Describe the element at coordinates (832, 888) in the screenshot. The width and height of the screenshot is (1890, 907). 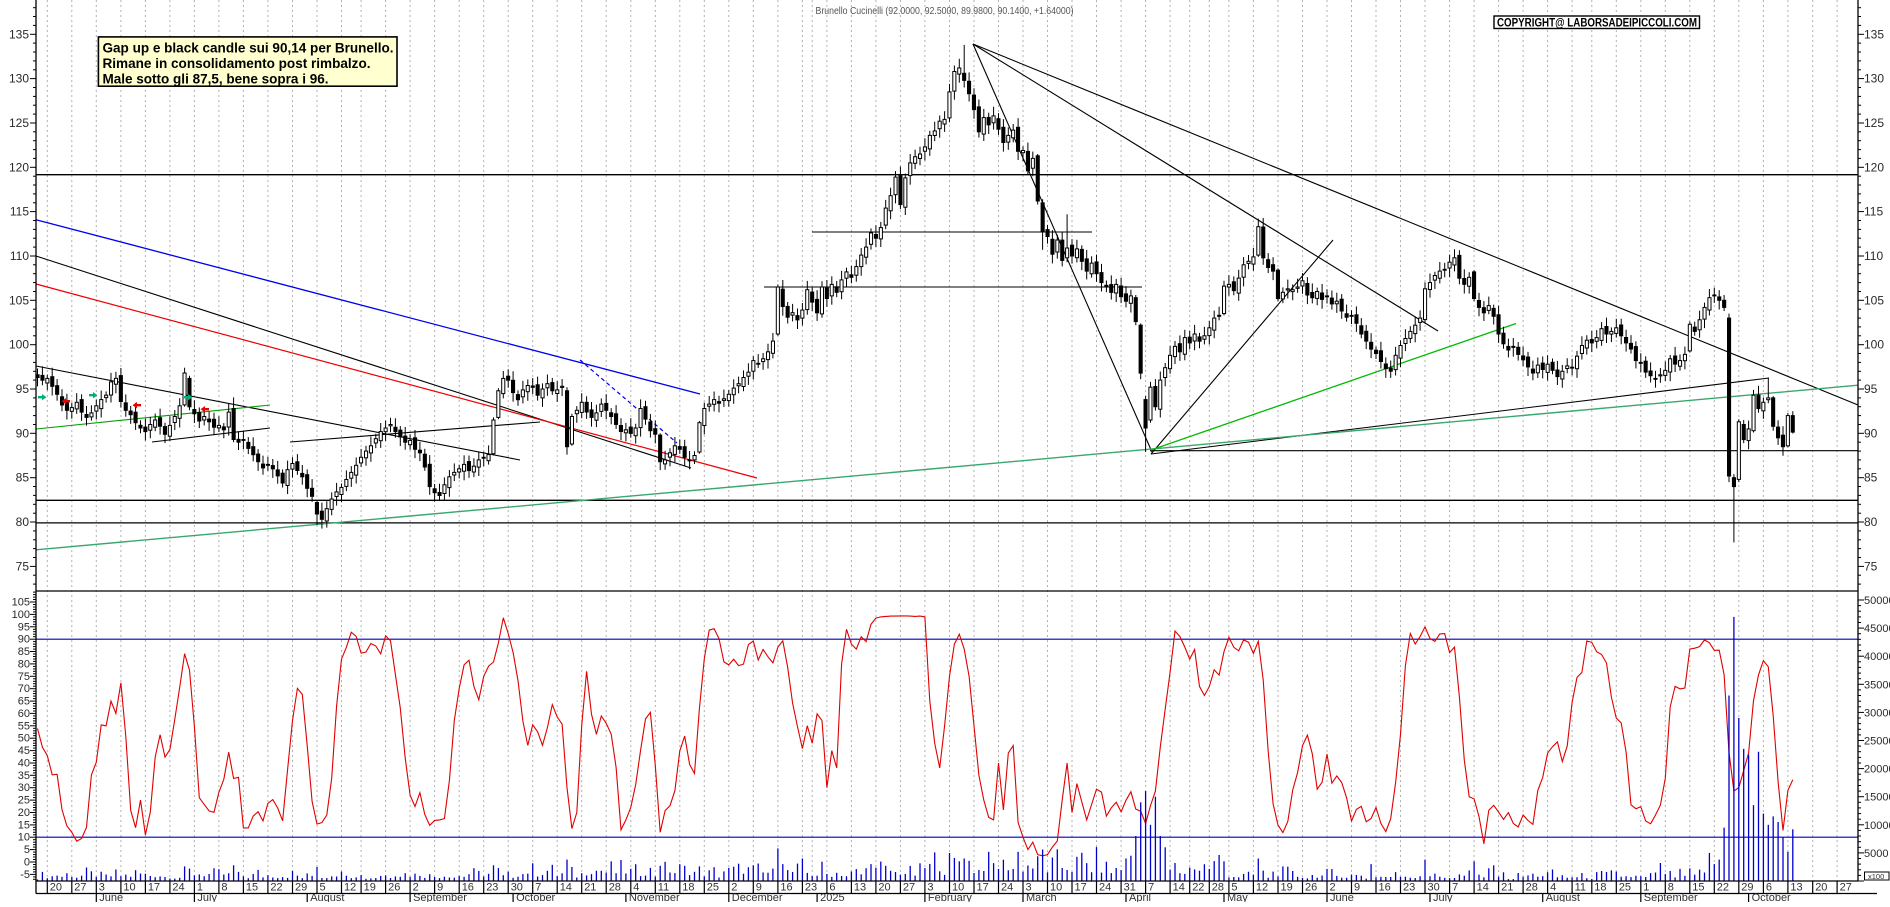
I see `svg-text: 6` at that location.